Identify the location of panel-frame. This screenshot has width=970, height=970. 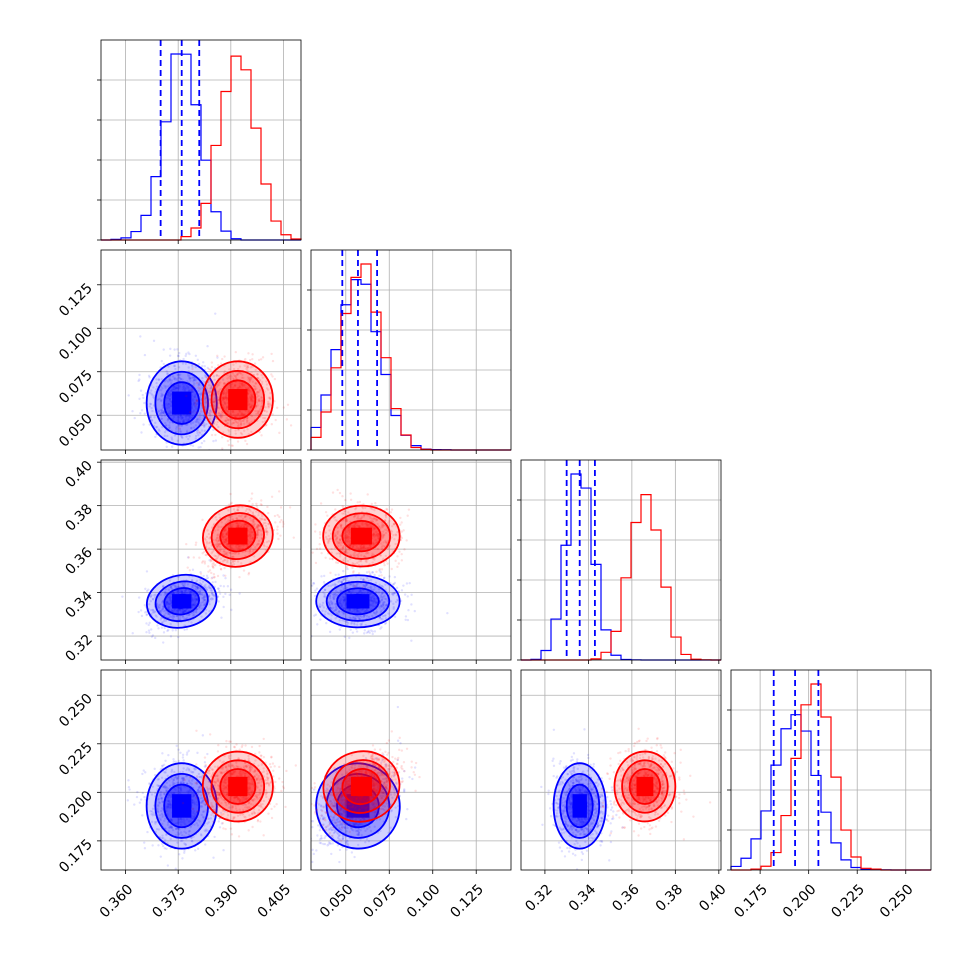
(831, 770).